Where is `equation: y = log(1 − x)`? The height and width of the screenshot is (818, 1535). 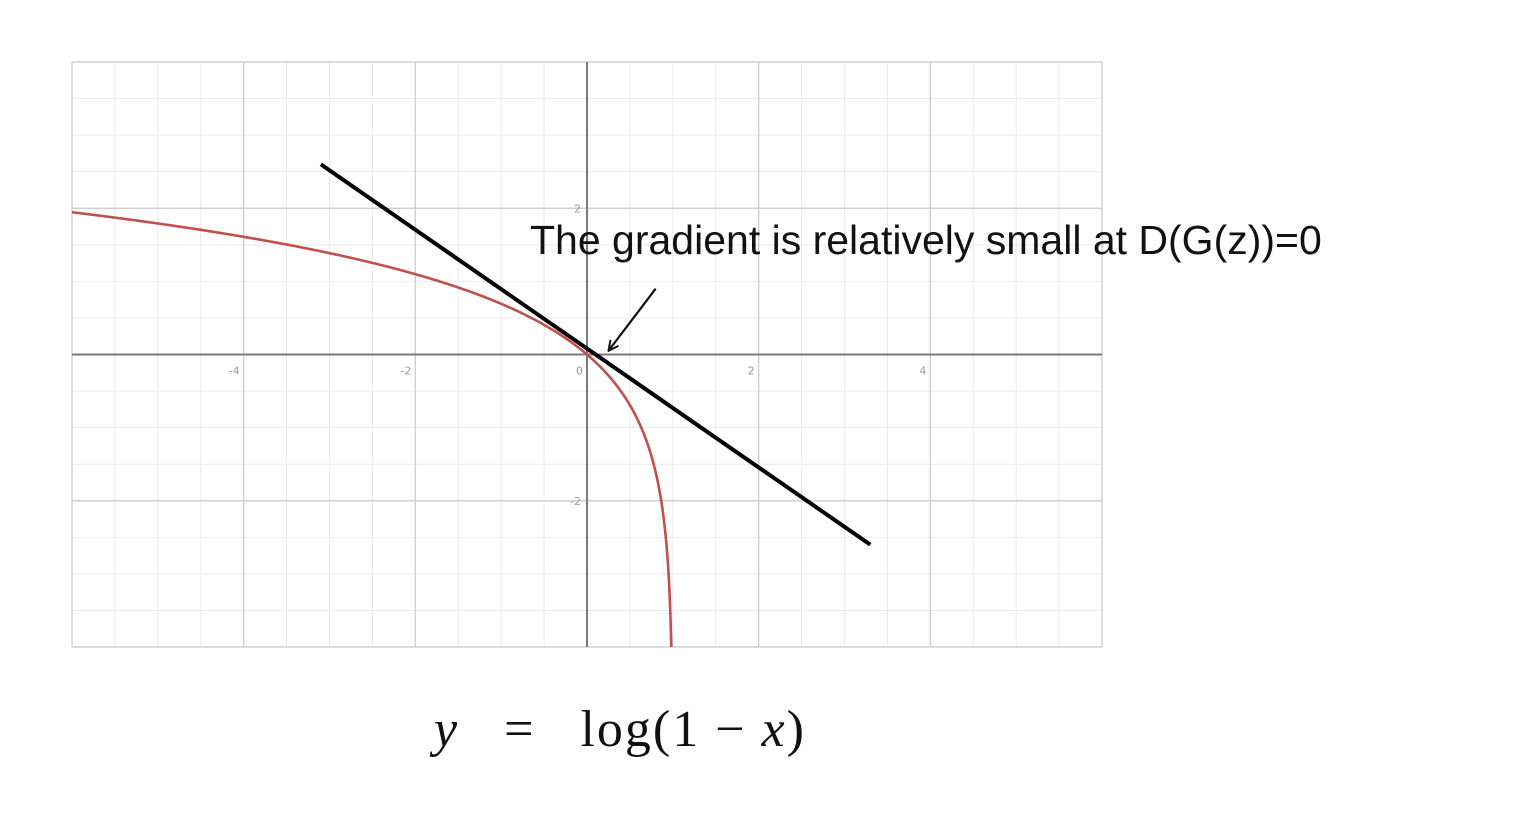 equation: y = log(1 − x) is located at coordinates (620, 729).